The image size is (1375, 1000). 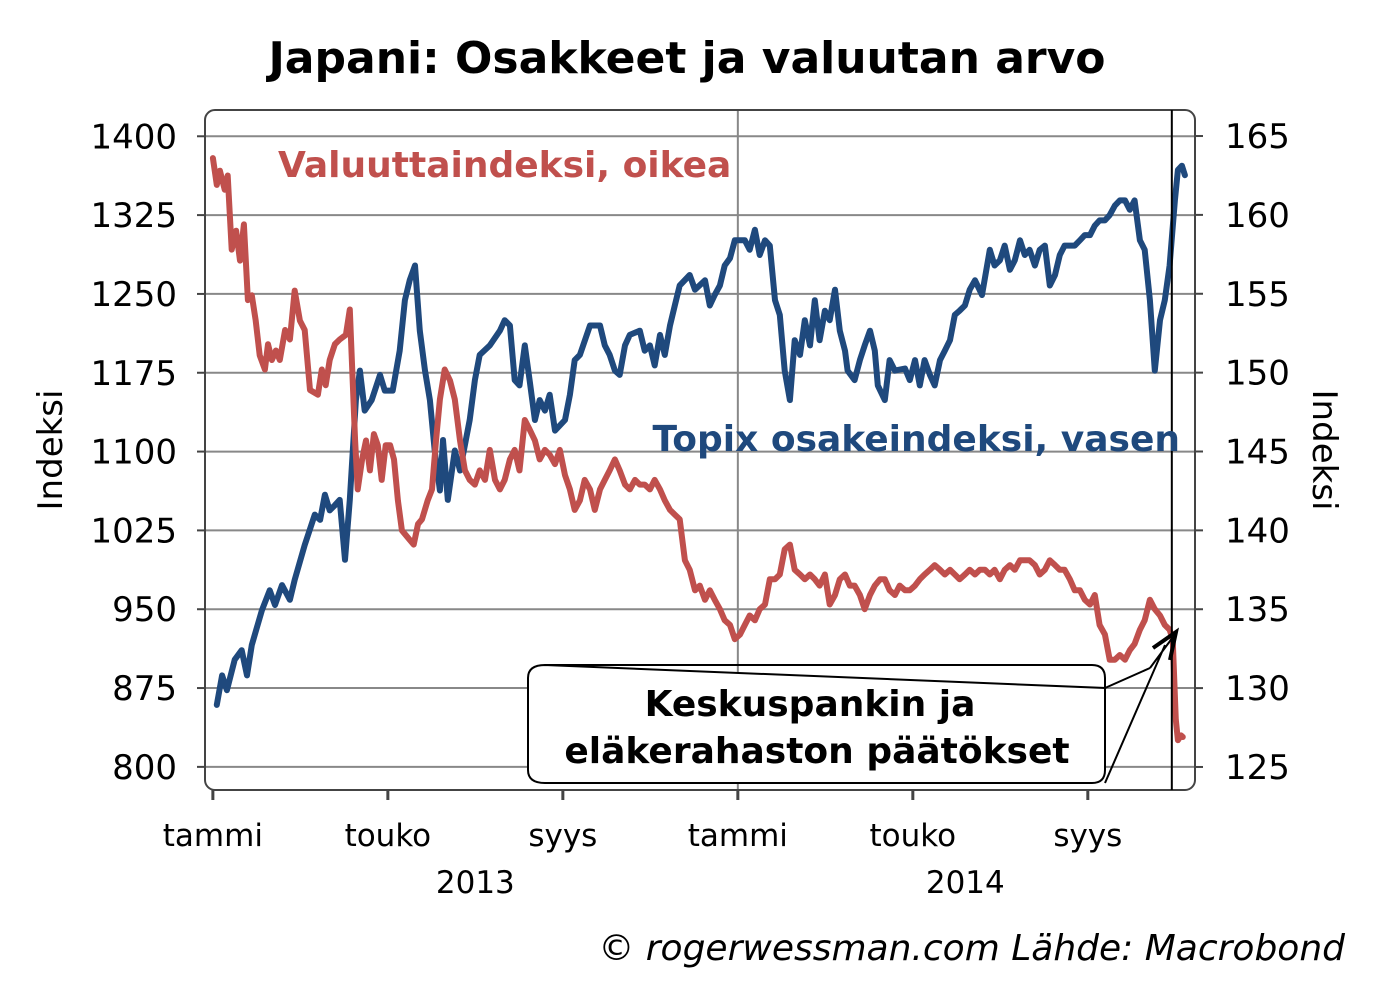 What do you see at coordinates (144, 610) in the screenshot?
I see `y-tick-left-label: 950` at bounding box center [144, 610].